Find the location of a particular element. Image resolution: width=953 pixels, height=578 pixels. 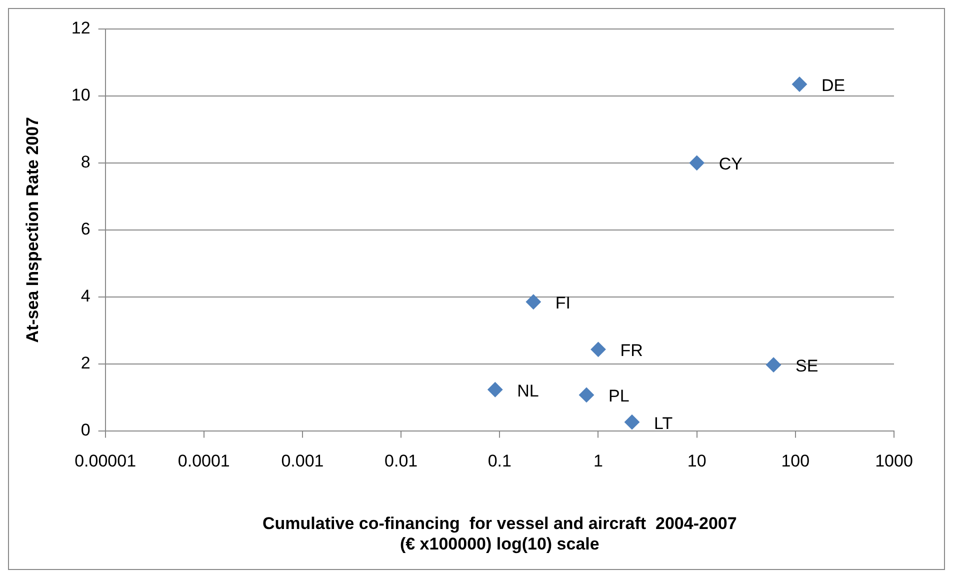

x-tick-label: 0.001 is located at coordinates (302, 461).